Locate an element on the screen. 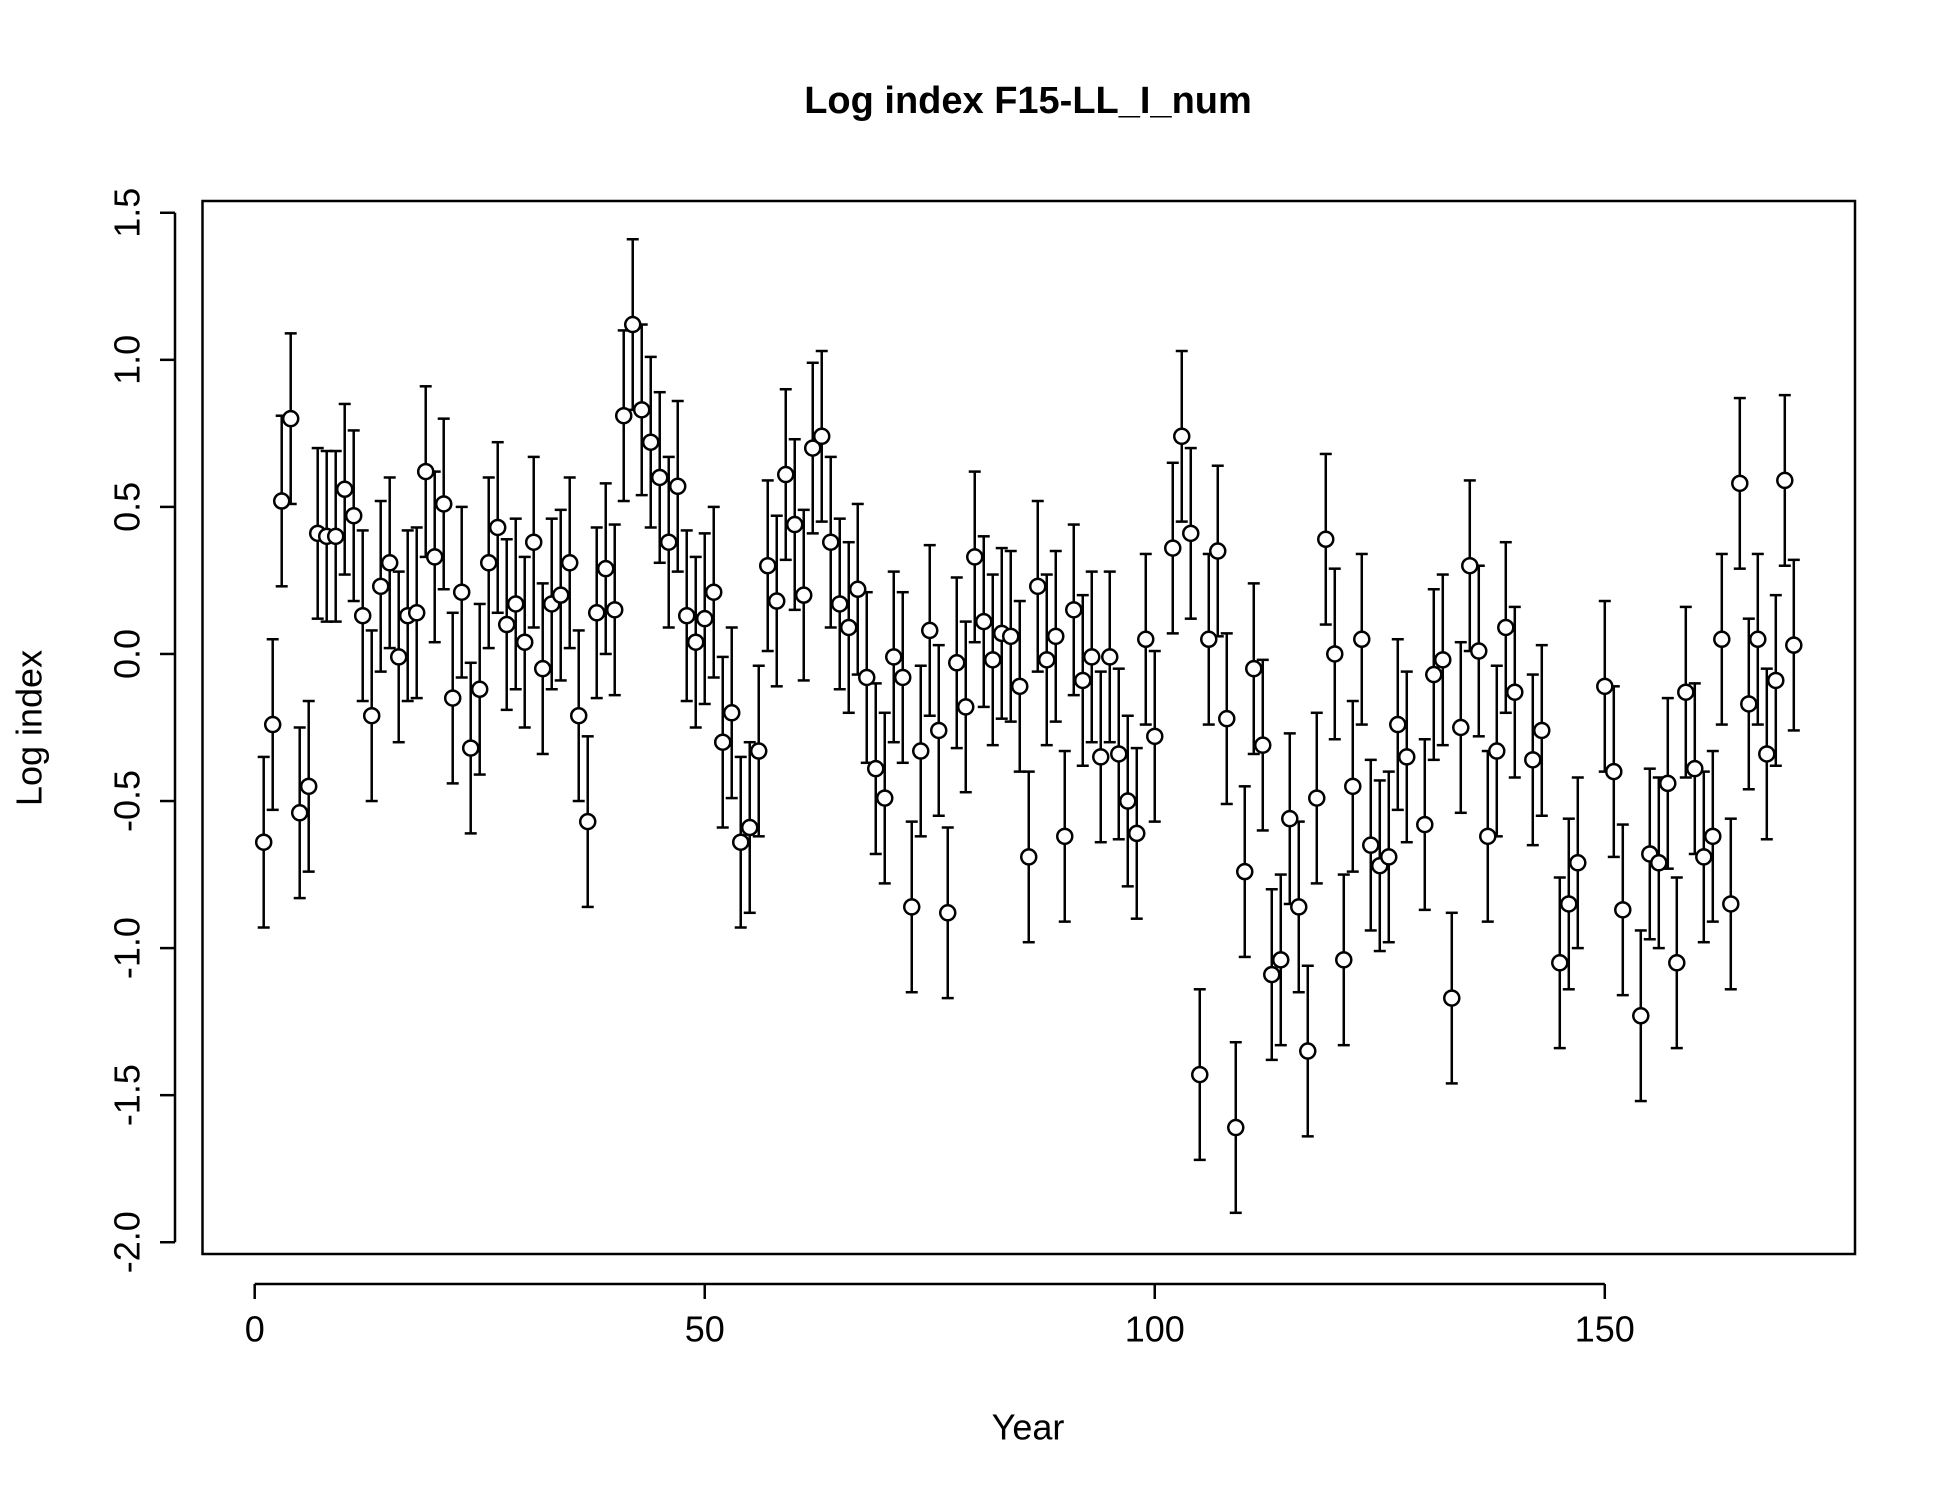  y-axis-title: Log index is located at coordinates (29, 728).